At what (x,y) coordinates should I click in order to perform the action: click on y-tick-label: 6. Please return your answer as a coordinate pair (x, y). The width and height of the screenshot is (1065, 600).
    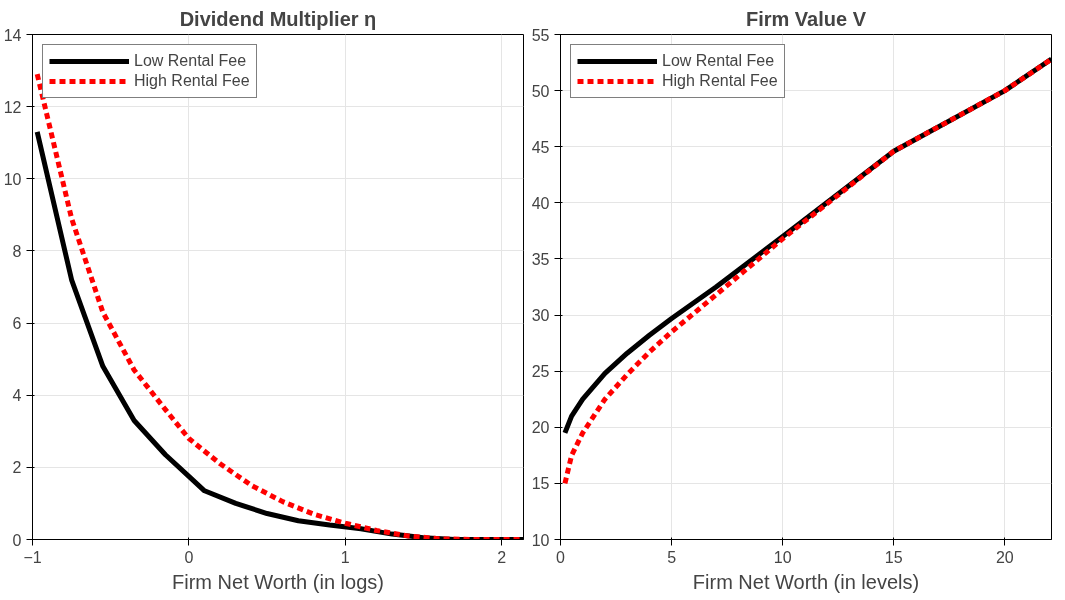
    Looking at the image, I should click on (17, 324).